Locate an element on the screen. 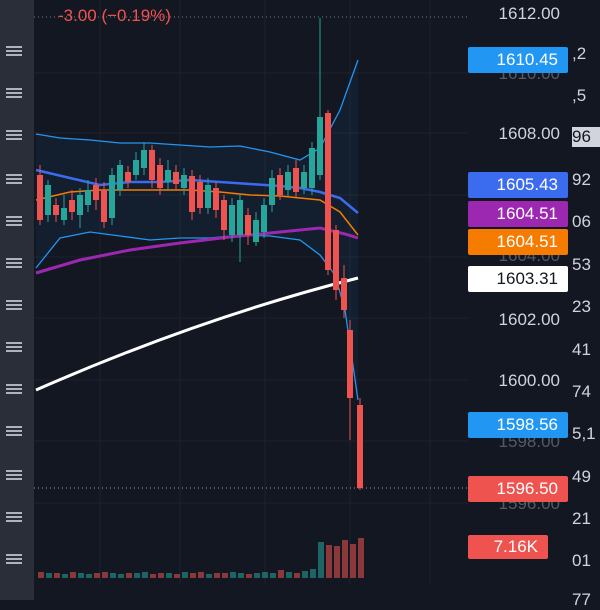 The image size is (600, 610). right-panel-fragment: ,5 is located at coordinates (579, 95).